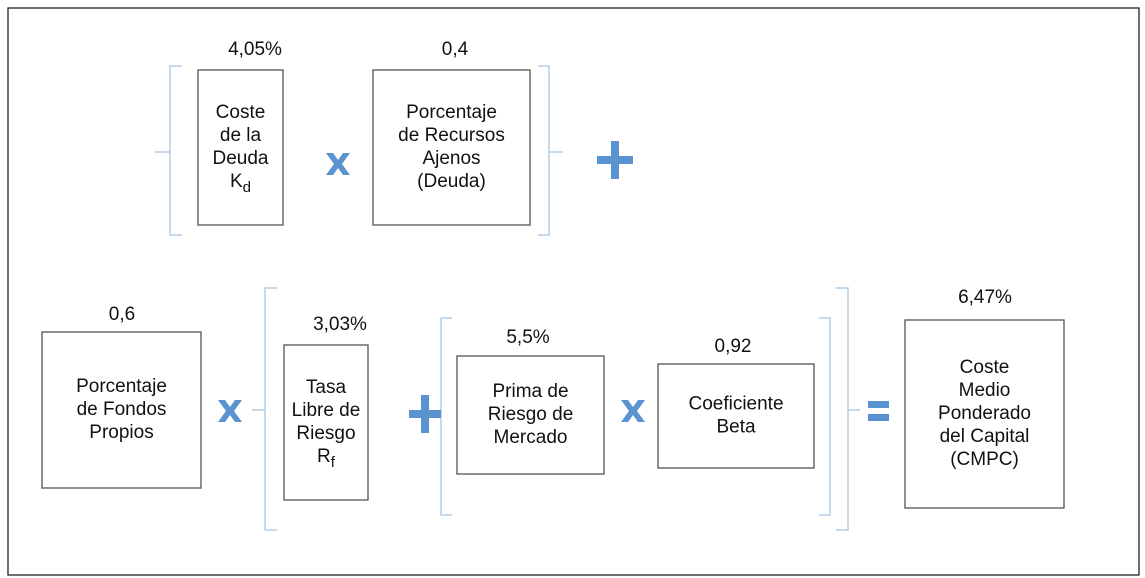 The width and height of the screenshot is (1145, 578). What do you see at coordinates (122, 314) in the screenshot?
I see `node-value: 0,6` at bounding box center [122, 314].